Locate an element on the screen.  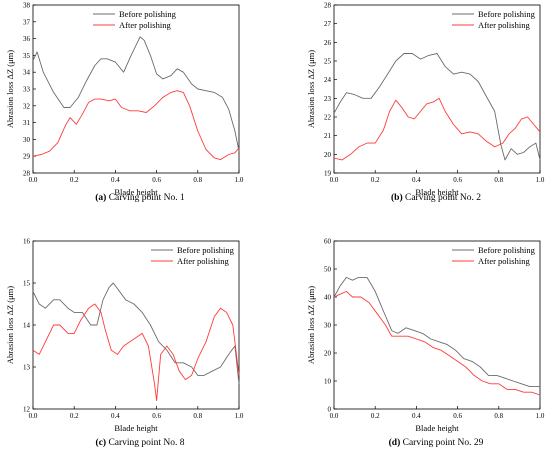
panel-caption: (a) Carving point No. 1 is located at coordinates (140, 197).